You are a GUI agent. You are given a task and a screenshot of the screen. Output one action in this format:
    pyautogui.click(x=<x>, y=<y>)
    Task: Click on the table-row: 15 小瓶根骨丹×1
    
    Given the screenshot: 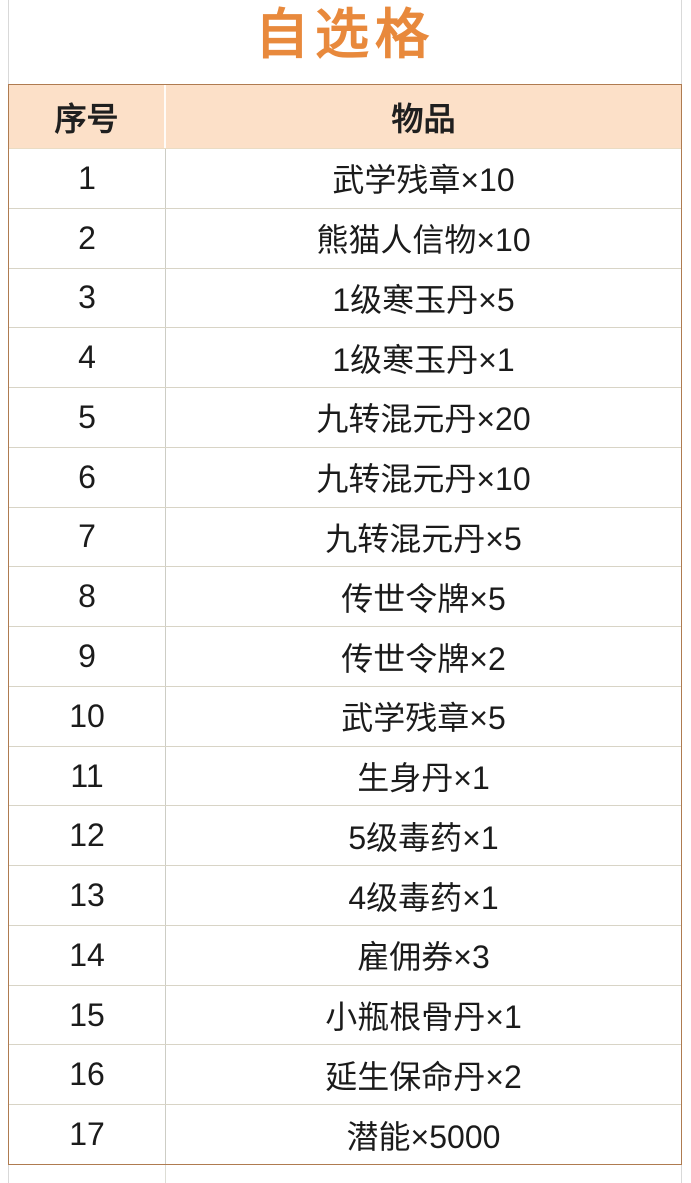 What is the action you would take?
    pyautogui.click(x=345, y=1015)
    